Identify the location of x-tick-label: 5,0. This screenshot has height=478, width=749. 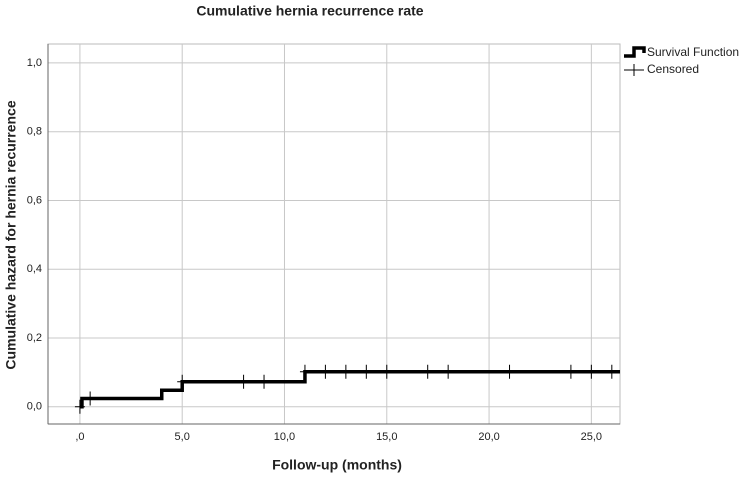
(182, 437).